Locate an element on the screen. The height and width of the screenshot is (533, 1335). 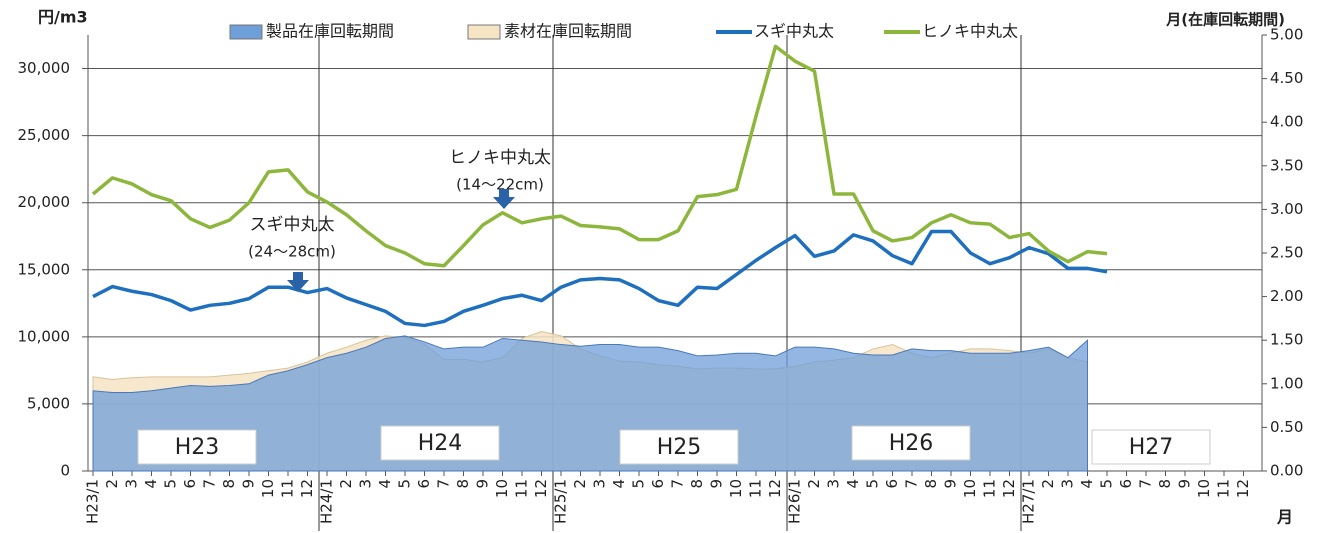
y-tick-label: 30,000 is located at coordinates (44, 68).